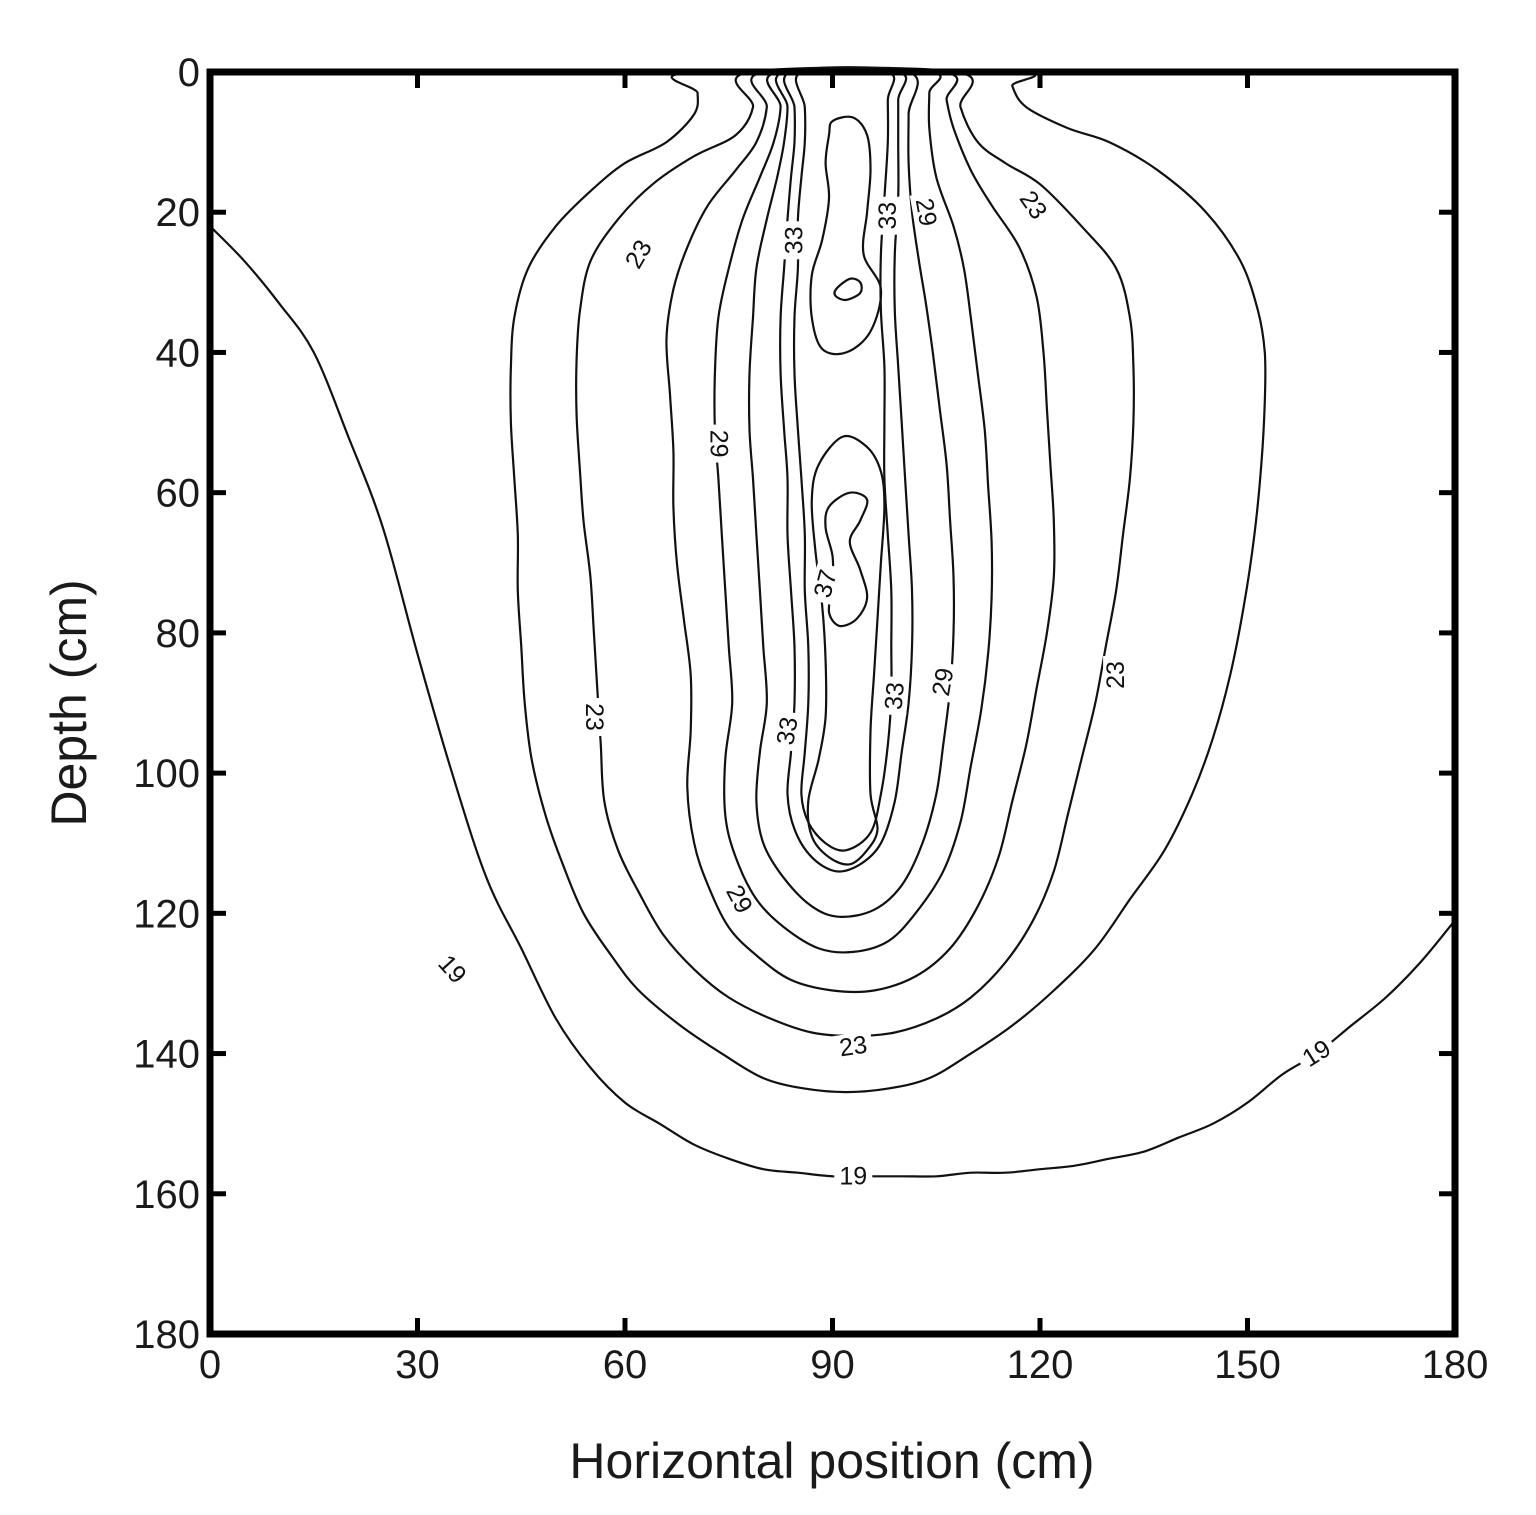 This screenshot has width=1536, height=1515. Describe the element at coordinates (69, 702) in the screenshot. I see `y-axis-title: Depth (cm)` at that location.